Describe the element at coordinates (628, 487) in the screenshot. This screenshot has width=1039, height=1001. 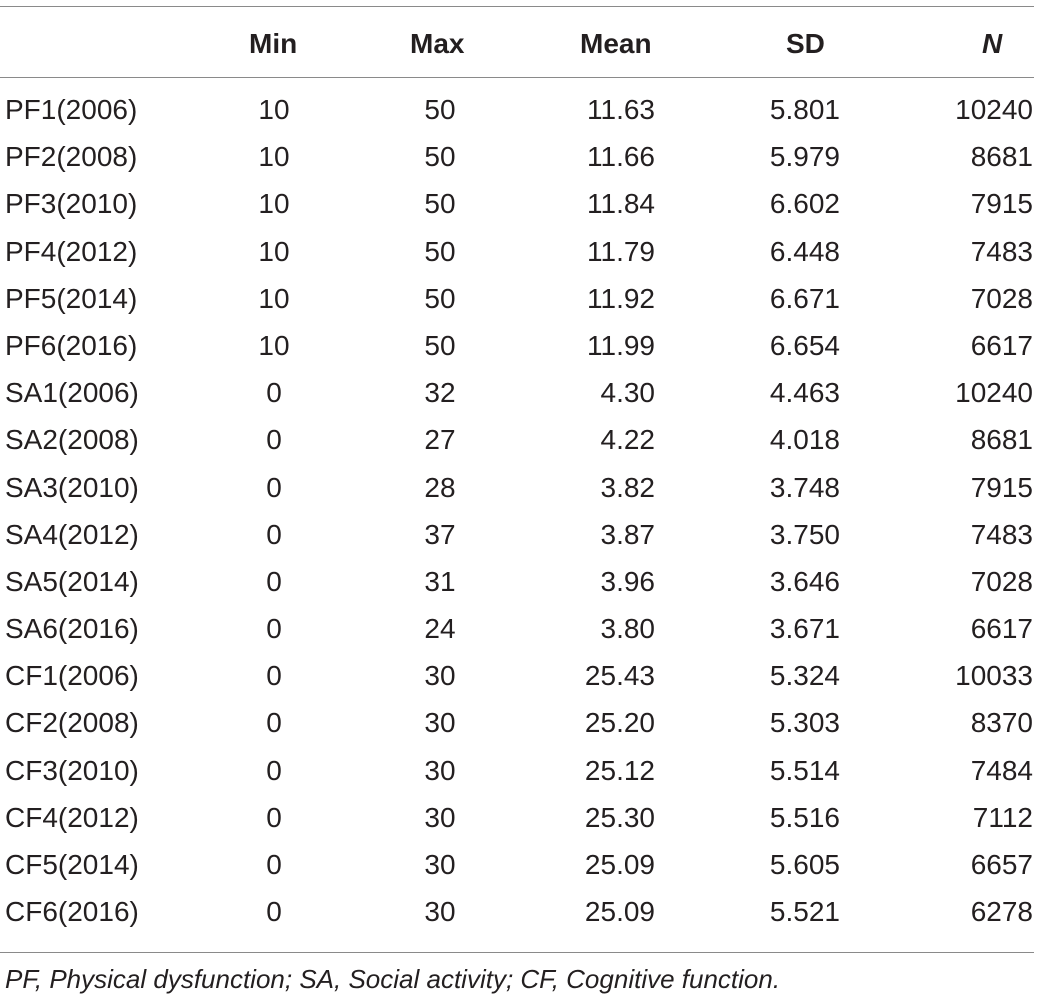
I see `cell-mean: 3.82` at that location.